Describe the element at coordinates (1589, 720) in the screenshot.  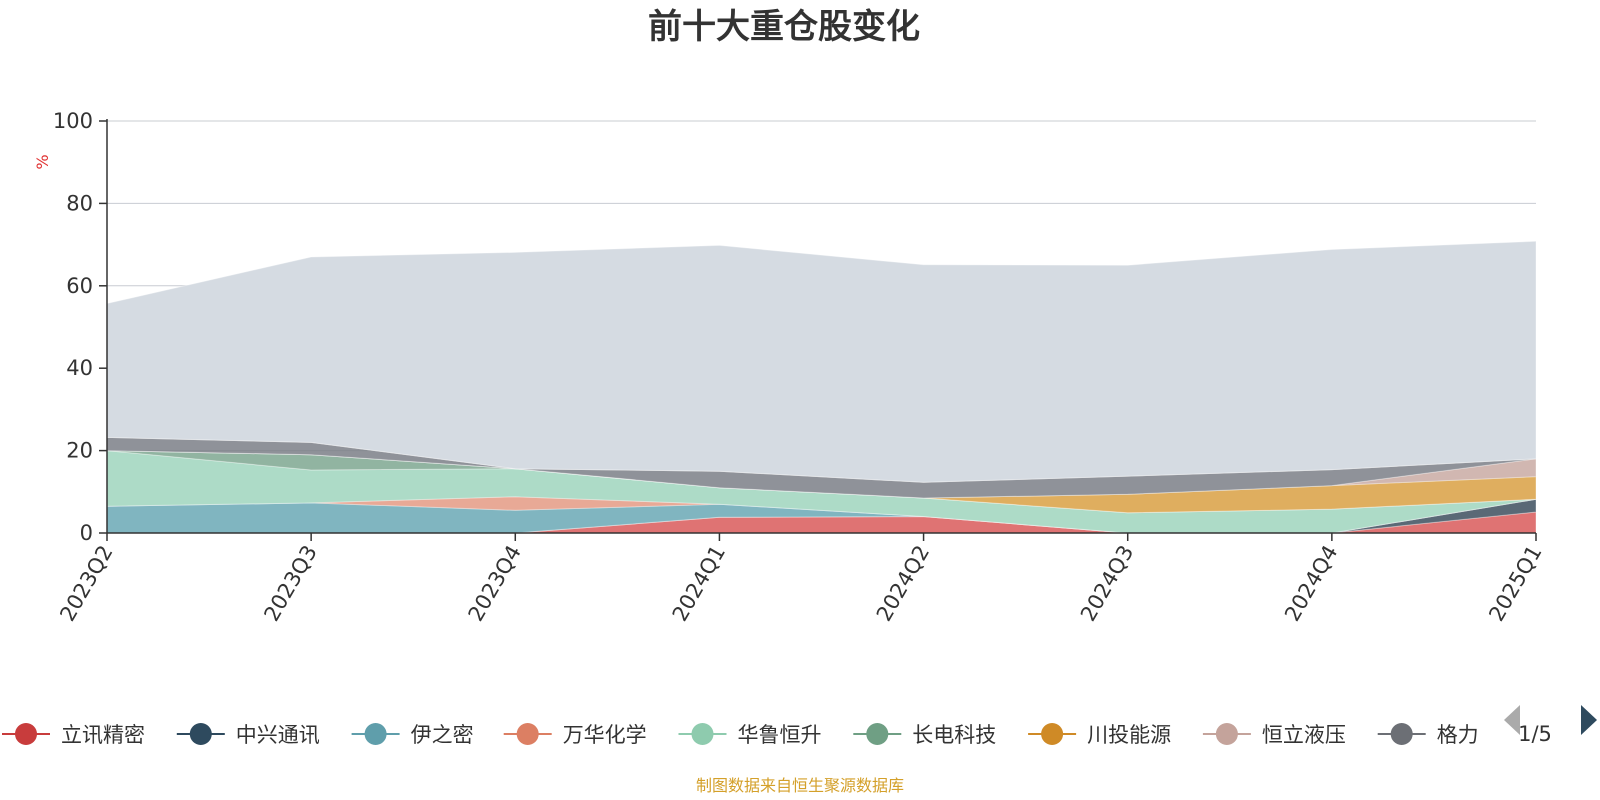
I see `legend-next-arrow-icon` at that location.